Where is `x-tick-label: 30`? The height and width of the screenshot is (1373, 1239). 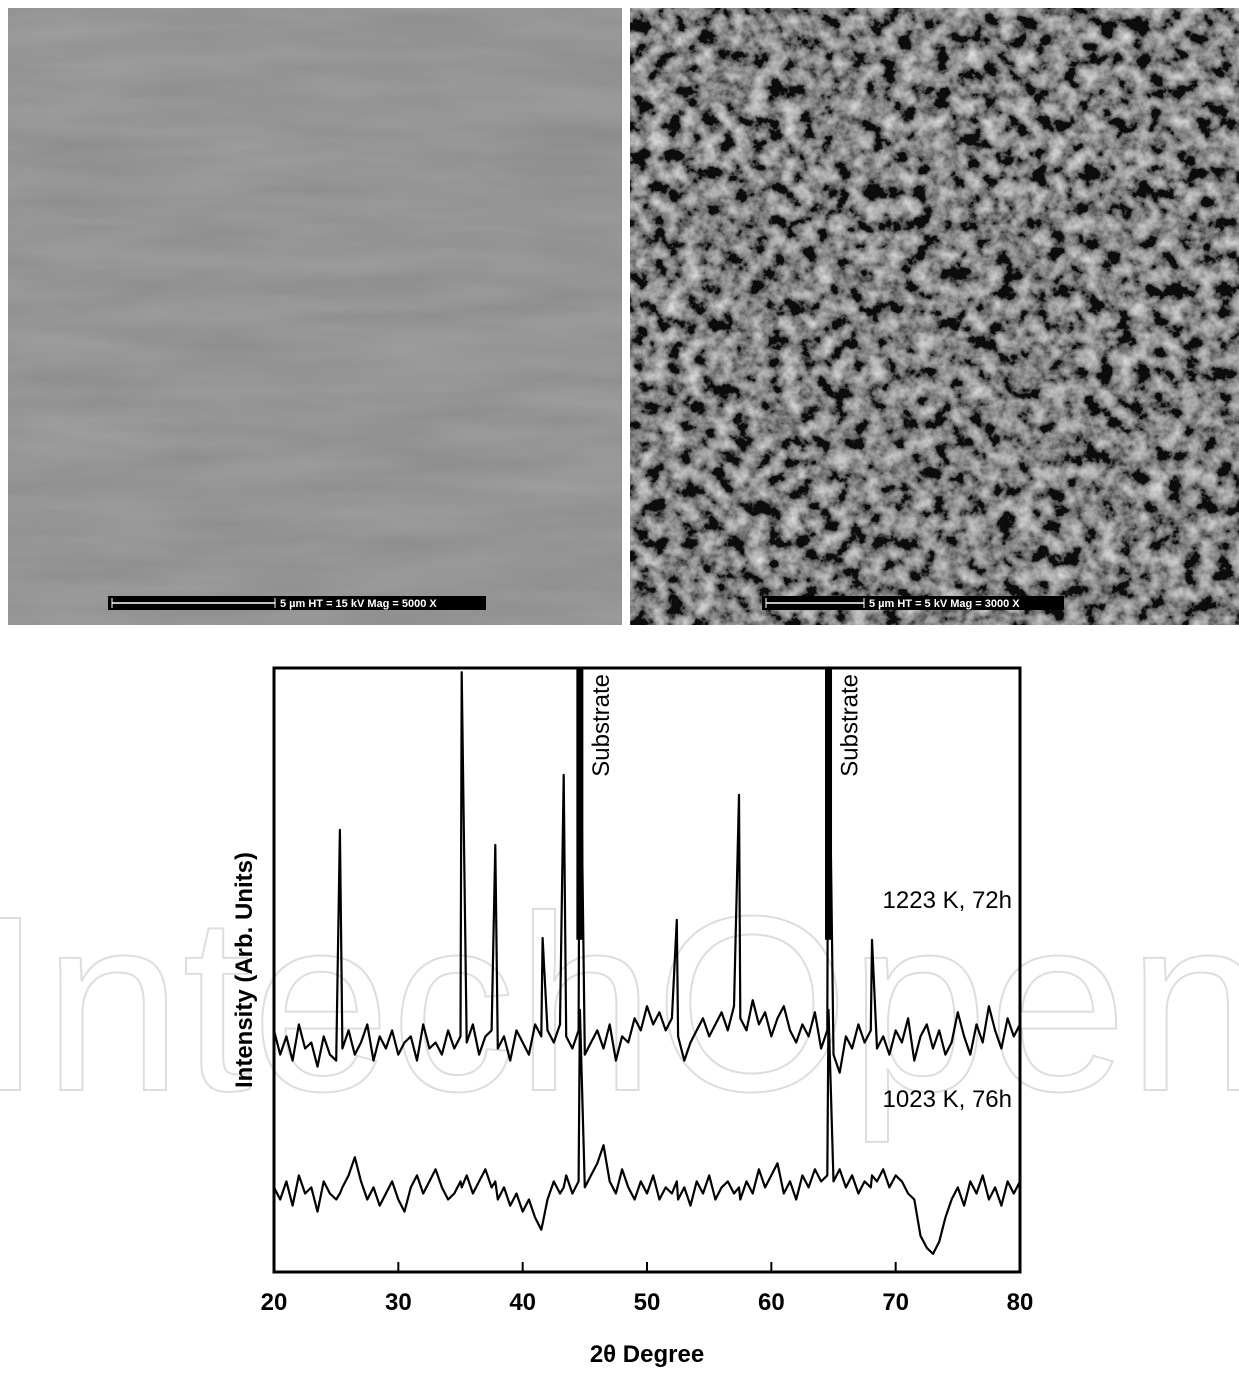 x-tick-label: 30 is located at coordinates (398, 1302).